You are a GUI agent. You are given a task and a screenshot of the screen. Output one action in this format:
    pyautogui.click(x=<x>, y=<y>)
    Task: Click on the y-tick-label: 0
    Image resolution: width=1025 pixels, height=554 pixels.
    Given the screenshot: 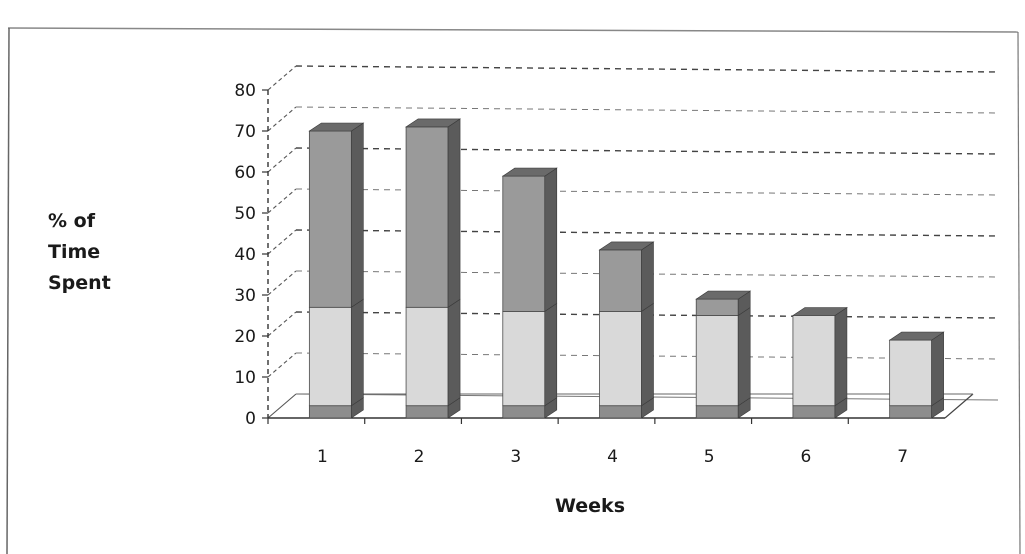 What is the action you would take?
    pyautogui.click(x=250, y=419)
    